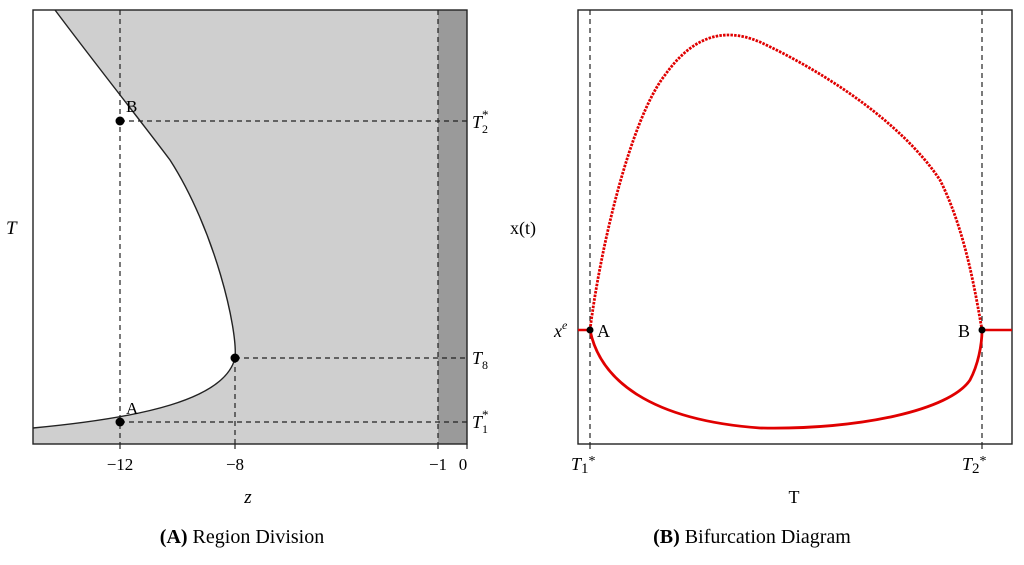  I want to click on dark-strip, so click(452, 227).